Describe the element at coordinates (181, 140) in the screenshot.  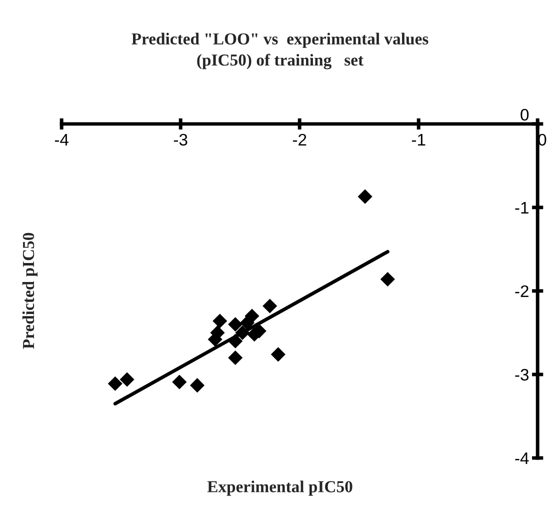
I see `x-tick-label: -3` at that location.